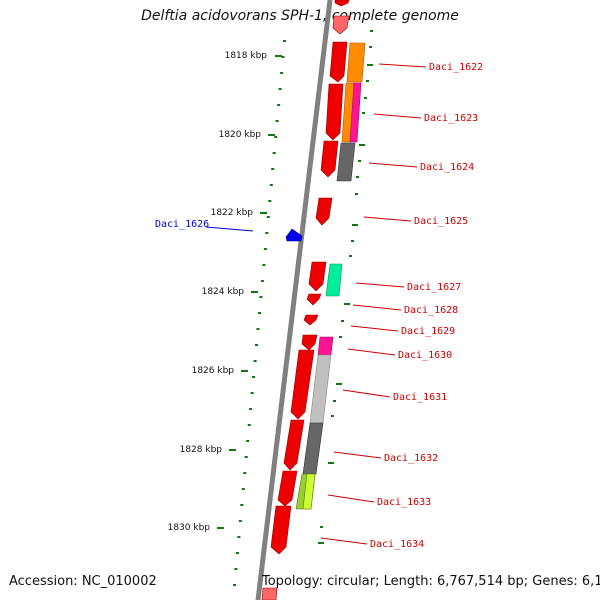  Describe the element at coordinates (411, 458) in the screenshot. I see `gene-label: Daci_1632` at that location.